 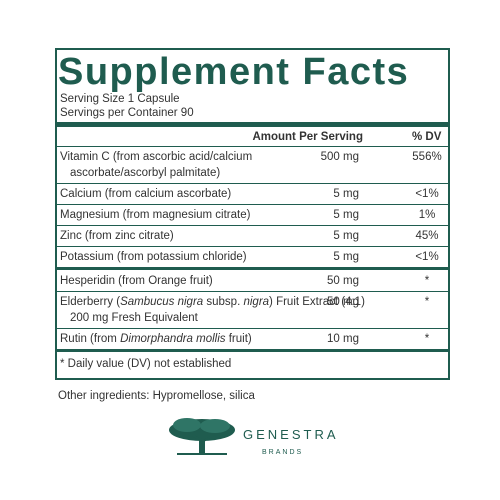 I want to click on serving-size: Serving Size 1 Capsule, so click(x=120, y=99).